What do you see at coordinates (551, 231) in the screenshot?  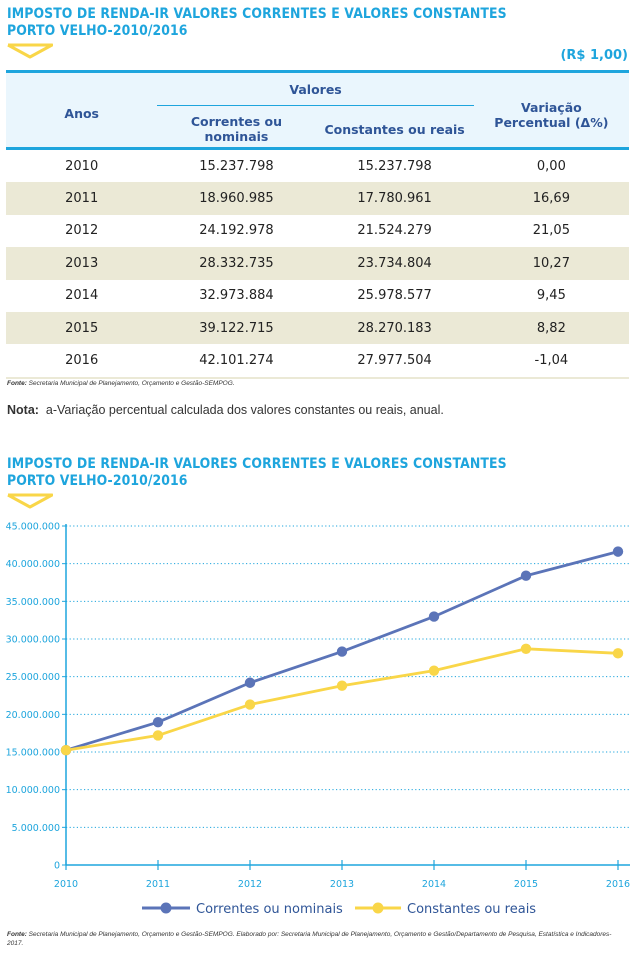 I see `cell-variacao: 21,05` at bounding box center [551, 231].